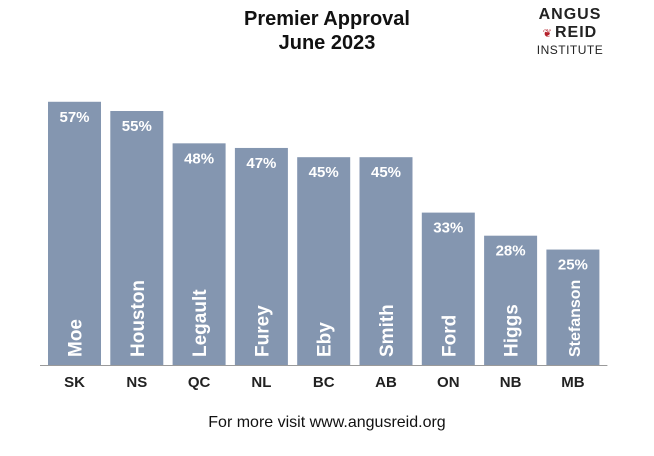  What do you see at coordinates (512, 330) in the screenshot?
I see `premier-name-label: Higgs` at bounding box center [512, 330].